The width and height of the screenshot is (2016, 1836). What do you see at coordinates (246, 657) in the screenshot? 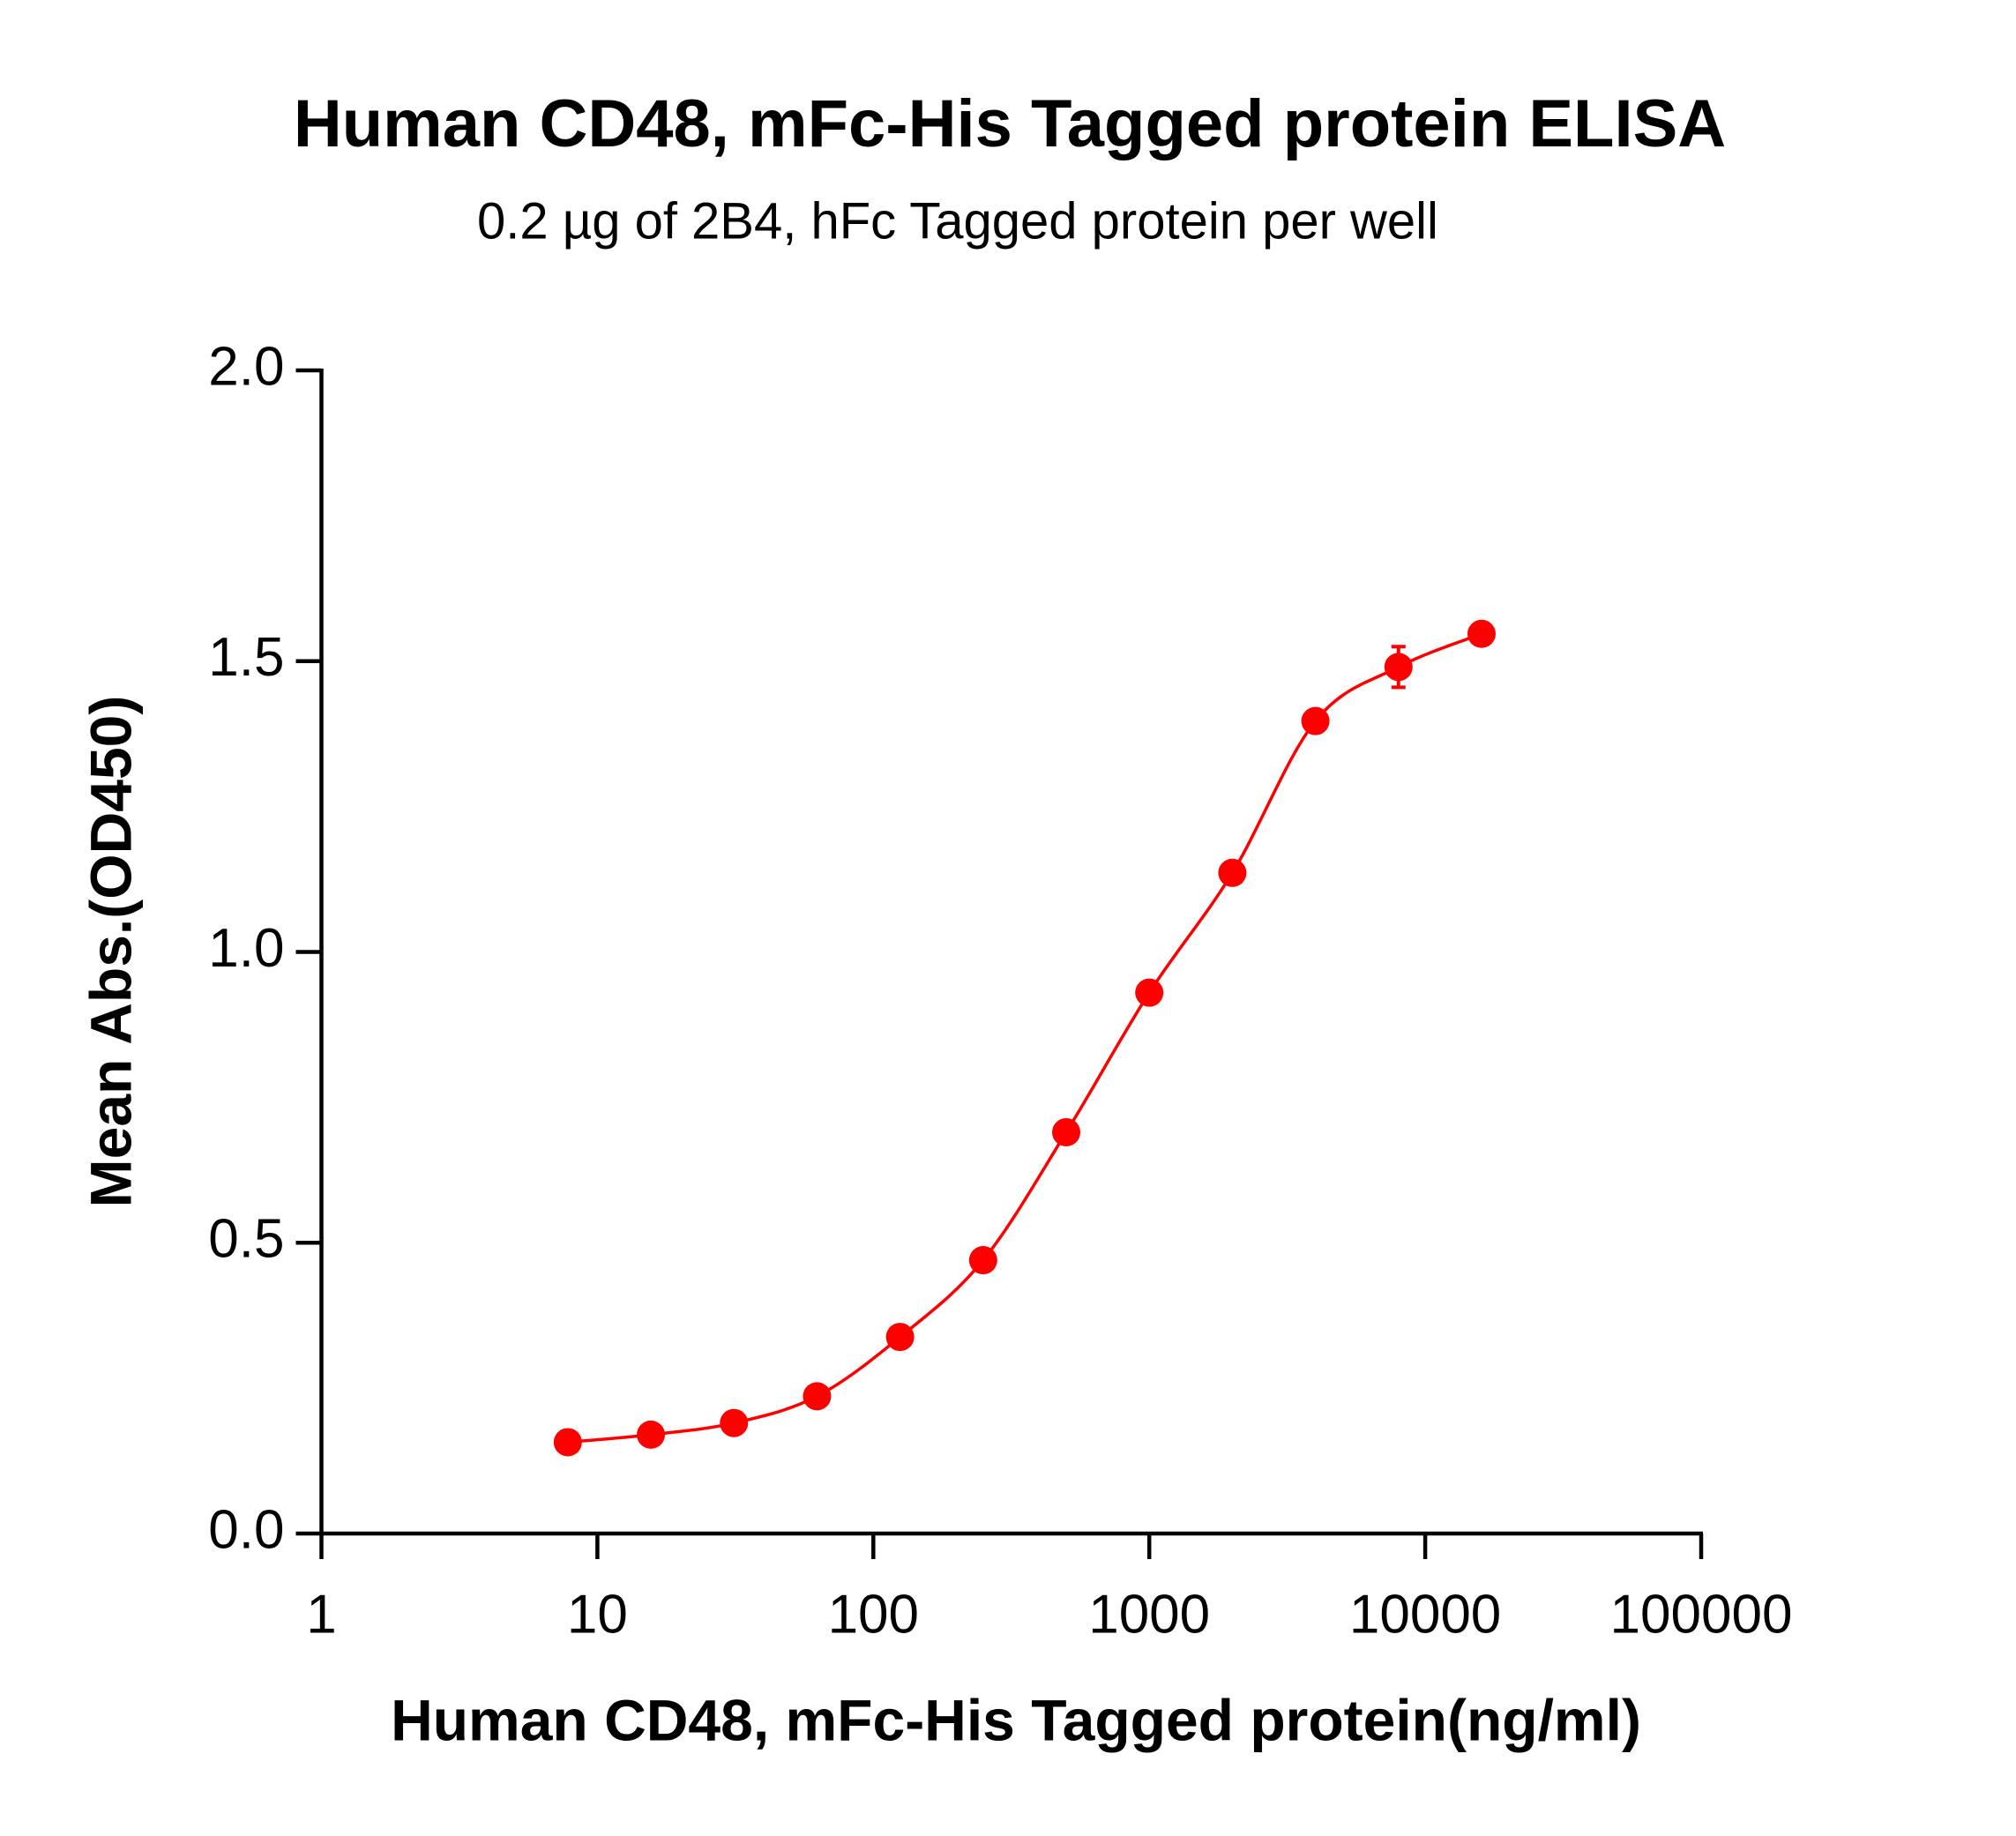
I see `y-tick-label: 1.5` at bounding box center [246, 657].